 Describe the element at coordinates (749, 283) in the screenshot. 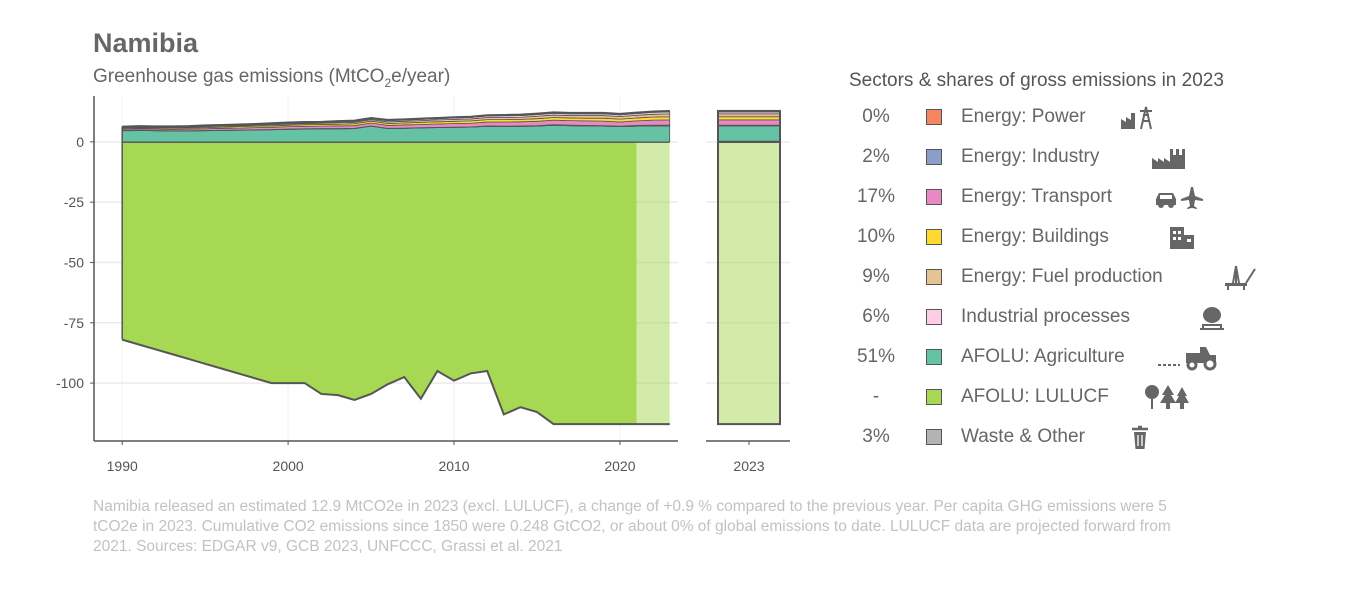

I see `bar-2023-lulucf` at that location.